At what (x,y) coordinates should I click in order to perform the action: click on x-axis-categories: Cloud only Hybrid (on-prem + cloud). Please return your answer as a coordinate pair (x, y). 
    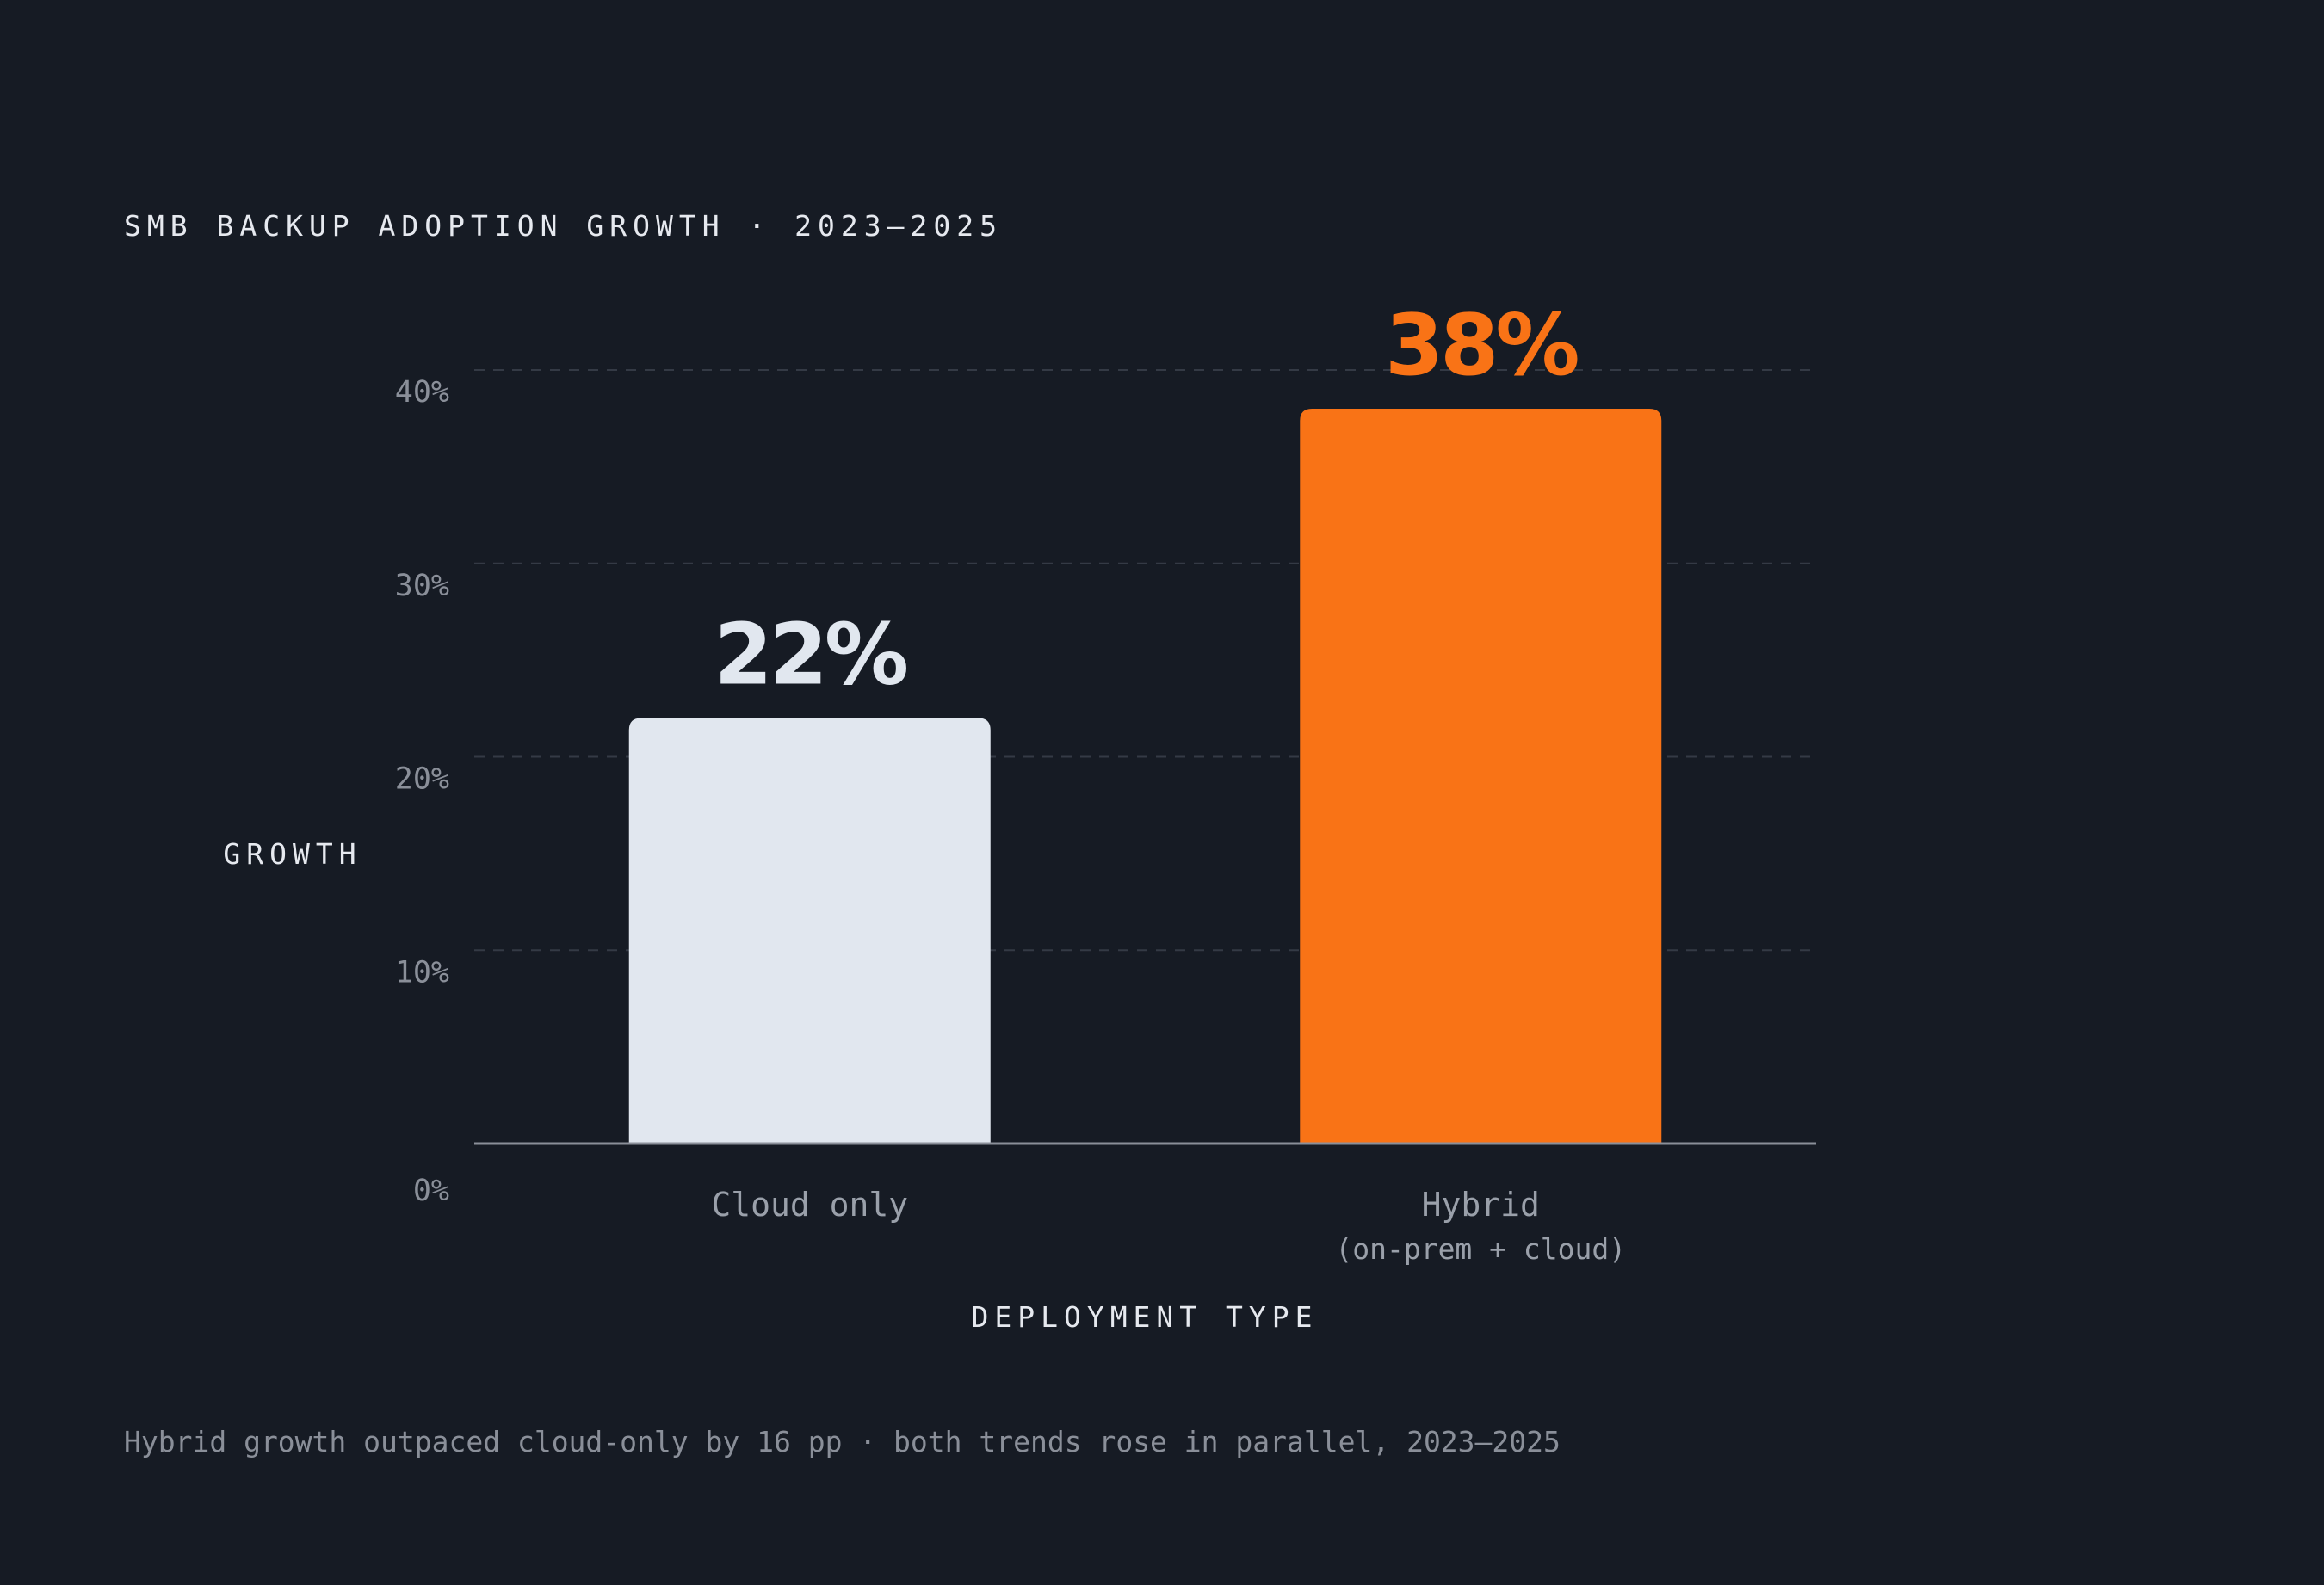
    Looking at the image, I should click on (1168, 1226).